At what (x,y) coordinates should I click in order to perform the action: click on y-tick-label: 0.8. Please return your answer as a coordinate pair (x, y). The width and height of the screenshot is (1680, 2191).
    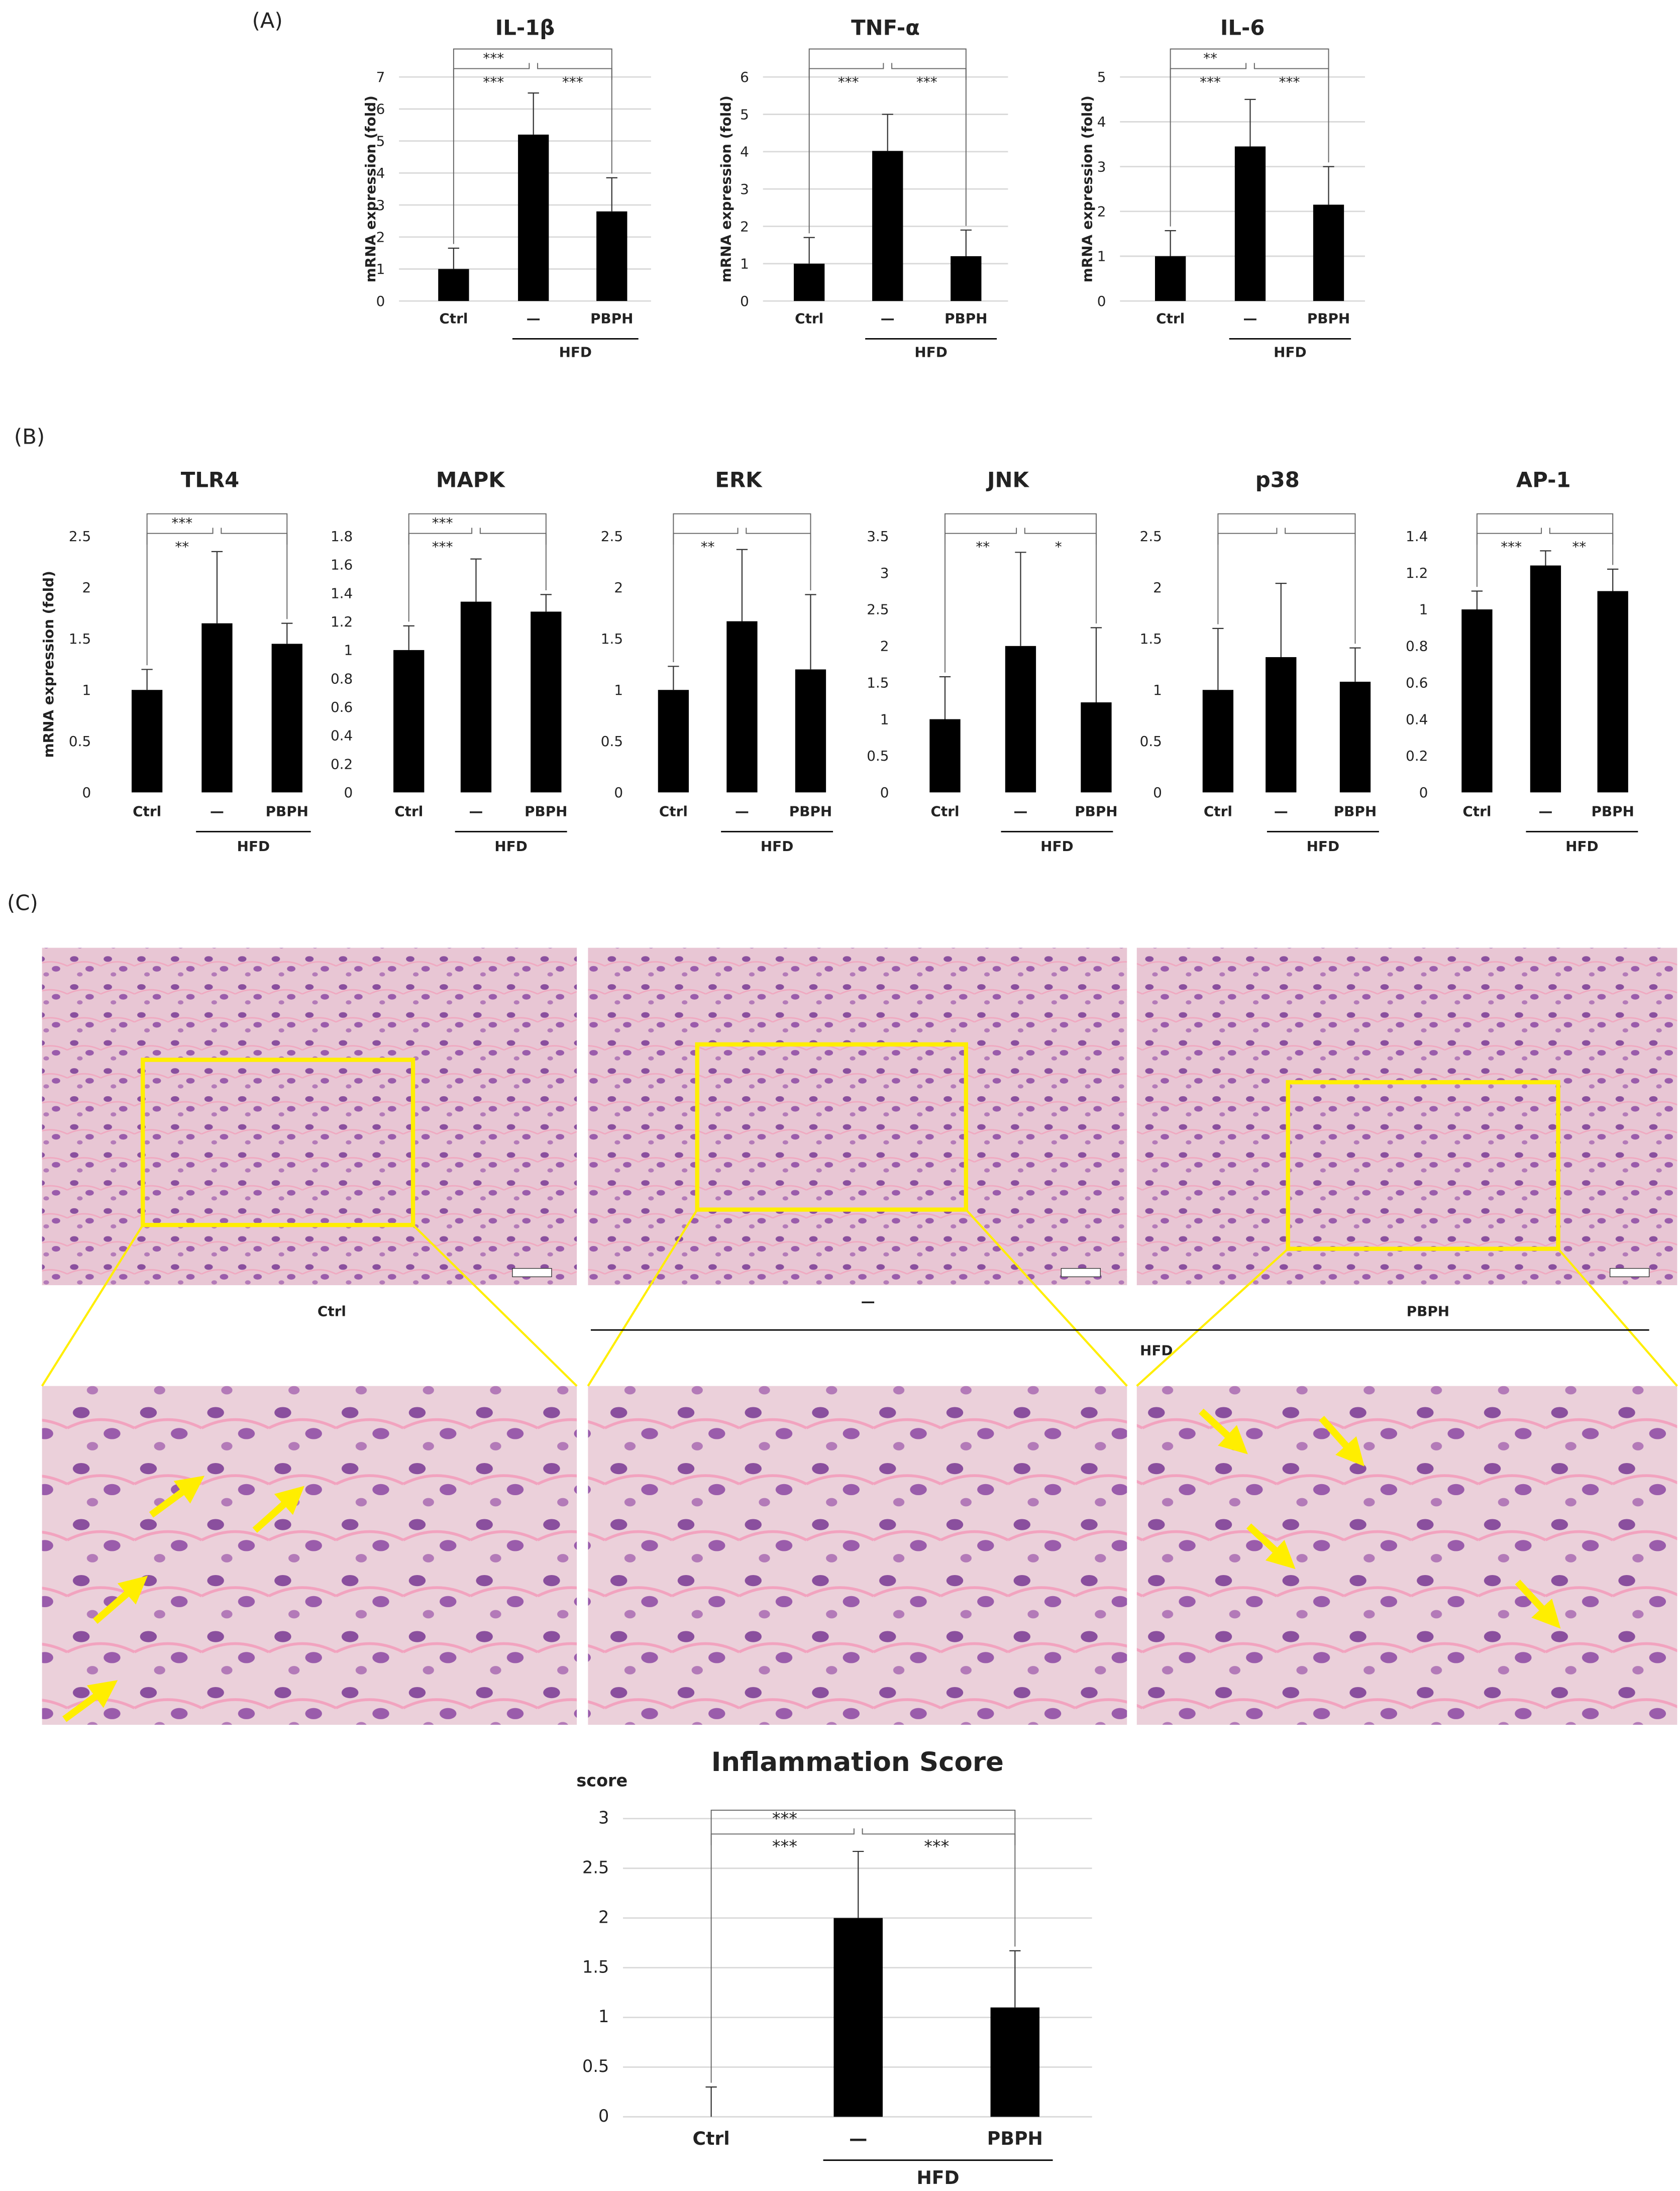
    Looking at the image, I should click on (342, 678).